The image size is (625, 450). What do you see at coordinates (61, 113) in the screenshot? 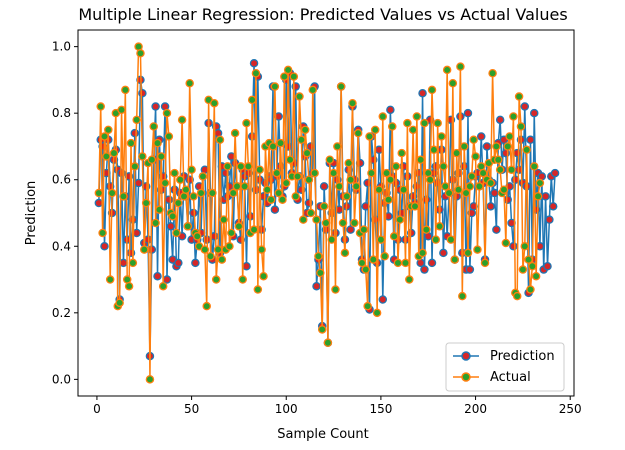
I see `y-tick-label: 0.8` at bounding box center [61, 113].